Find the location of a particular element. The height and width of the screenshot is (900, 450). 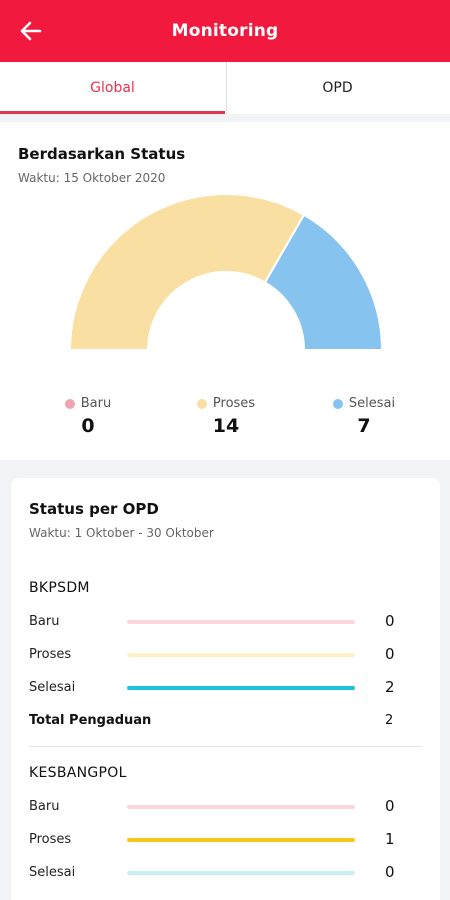

opd-row-value: 2 is located at coordinates (390, 687).